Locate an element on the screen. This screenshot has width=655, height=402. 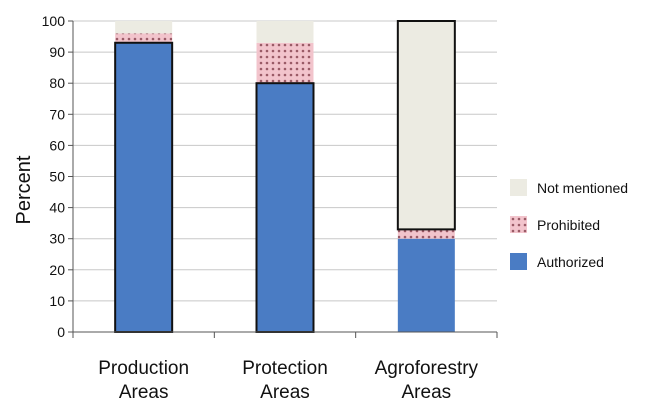
legend-label: Not mentioned is located at coordinates (582, 188).